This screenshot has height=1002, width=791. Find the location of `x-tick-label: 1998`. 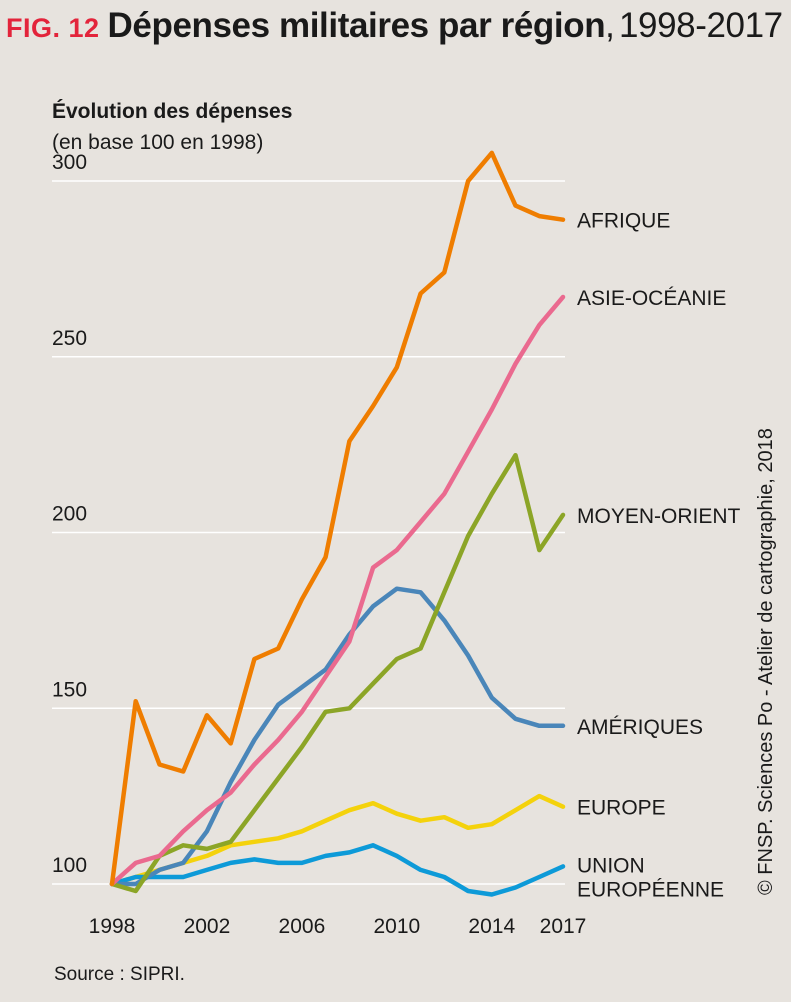

x-tick-label: 1998 is located at coordinates (112, 926).